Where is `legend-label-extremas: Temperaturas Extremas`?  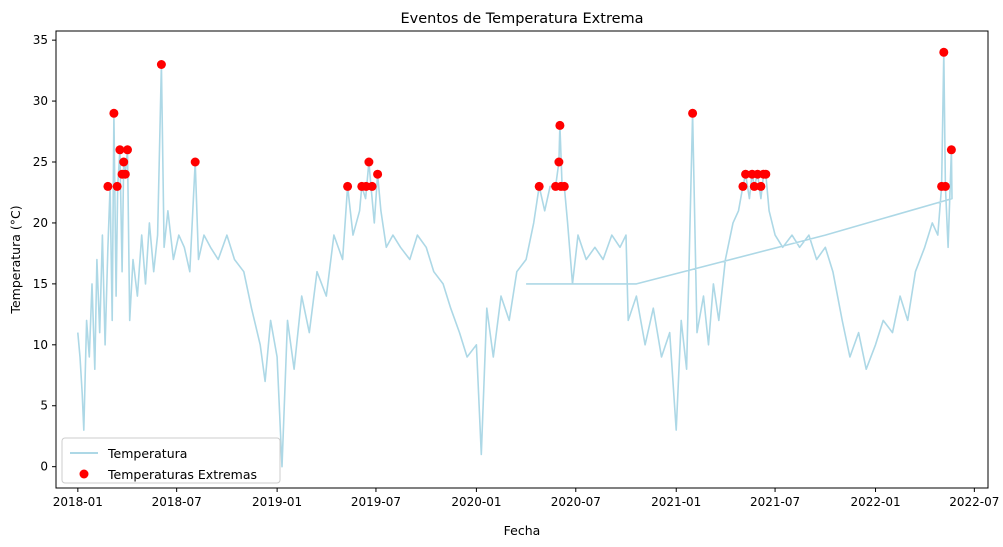 legend-label-extremas: Temperaturas Extremas is located at coordinates (182, 474).